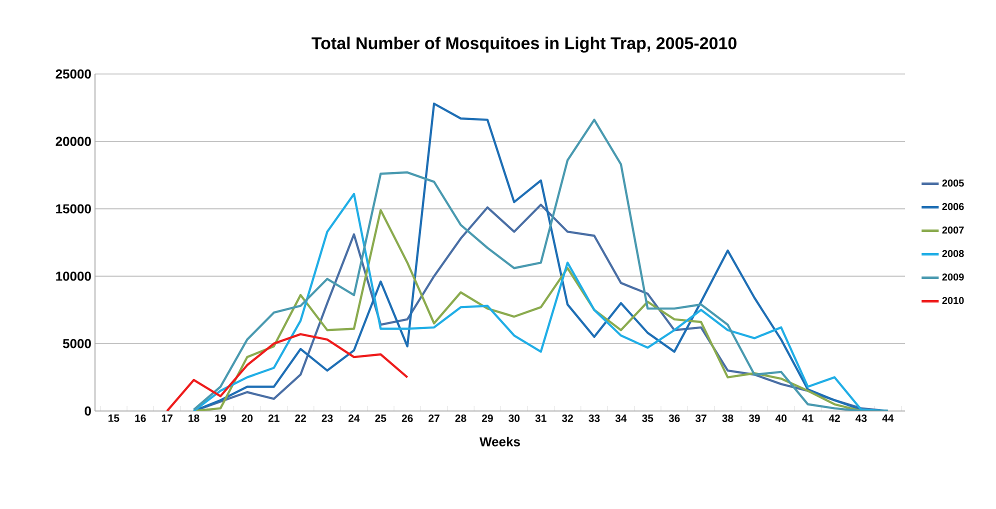  What do you see at coordinates (76, 343) in the screenshot?
I see `y-tick-label: 5000` at bounding box center [76, 343].